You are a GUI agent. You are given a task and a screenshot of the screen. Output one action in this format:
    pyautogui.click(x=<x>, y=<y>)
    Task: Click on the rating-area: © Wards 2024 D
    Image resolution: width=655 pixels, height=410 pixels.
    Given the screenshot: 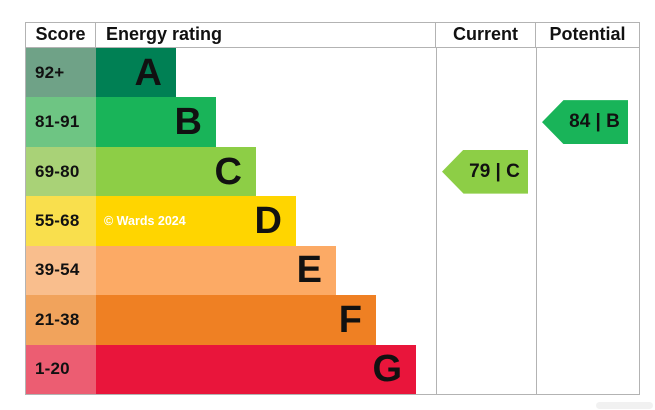 What is the action you would take?
    pyautogui.click(x=266, y=221)
    